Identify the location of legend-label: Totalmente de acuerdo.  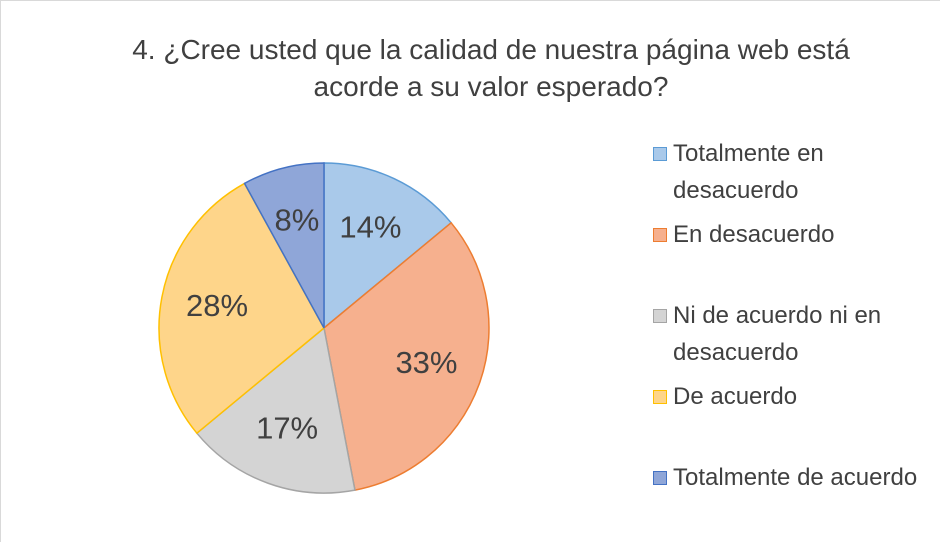
(795, 477).